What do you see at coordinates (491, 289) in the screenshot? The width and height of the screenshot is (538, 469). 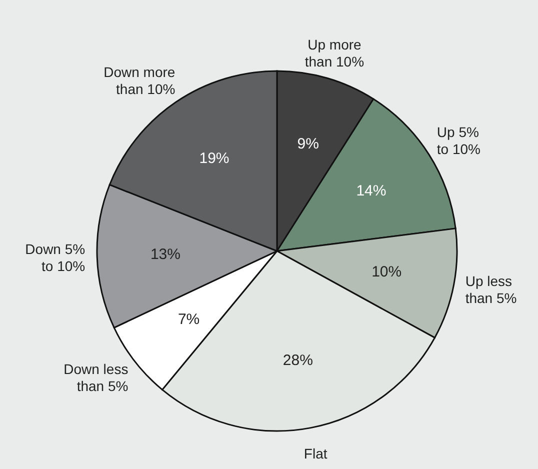 I see `slice-label: Up less than 5%` at bounding box center [491, 289].